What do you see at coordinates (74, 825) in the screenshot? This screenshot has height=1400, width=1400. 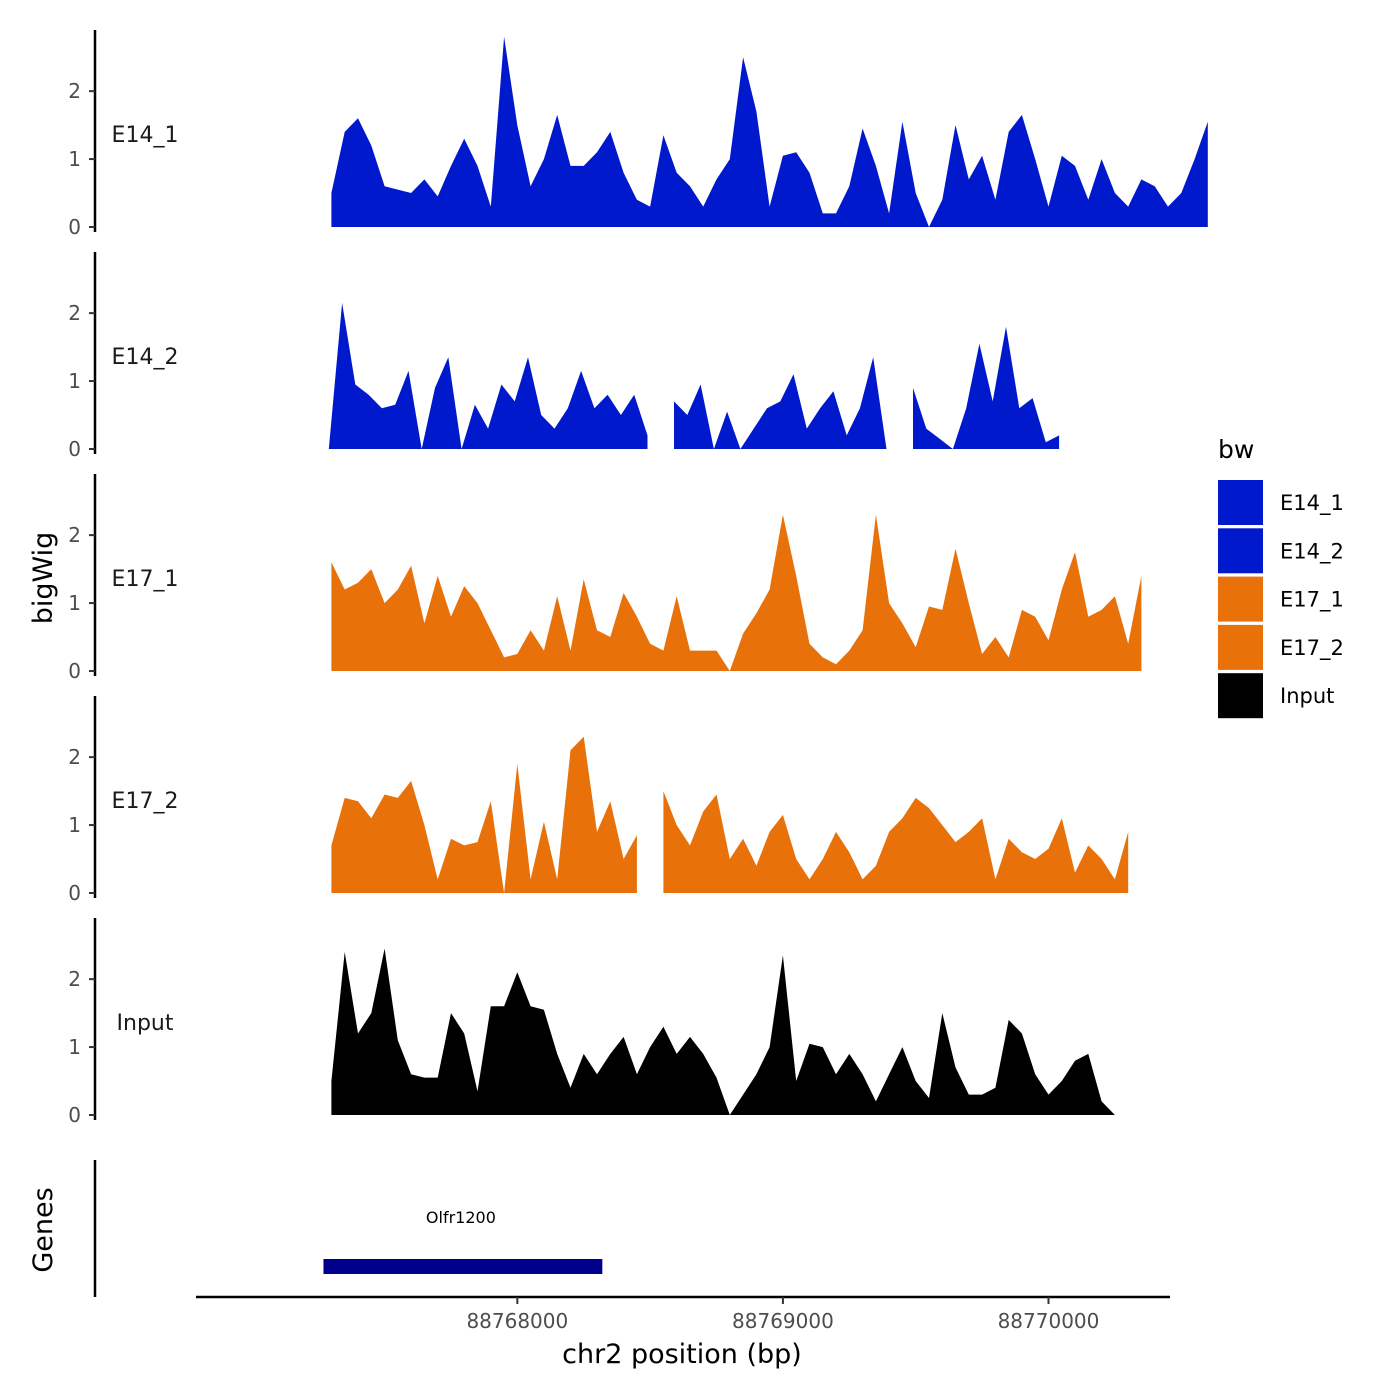 I see `y-tick-label-E17_2-1: 1` at bounding box center [74, 825].